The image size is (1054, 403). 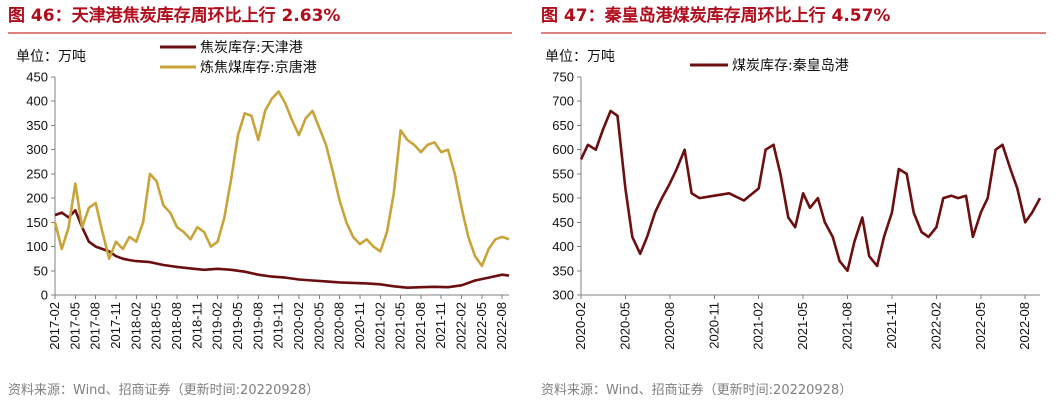 I want to click on chart-46-legend-label-2: 炼焦煤库存:京唐港, so click(x=258, y=67).